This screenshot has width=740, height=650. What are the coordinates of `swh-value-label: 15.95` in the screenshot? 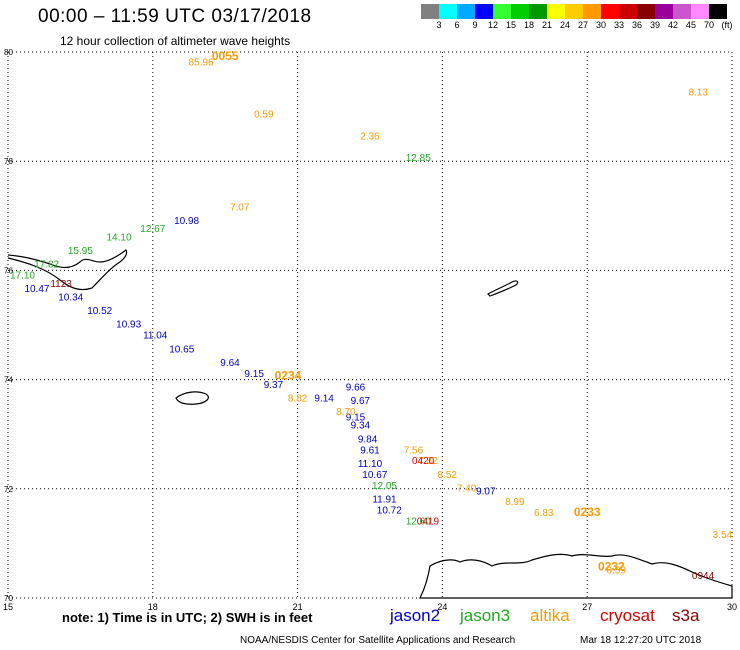 It's located at (80, 251).